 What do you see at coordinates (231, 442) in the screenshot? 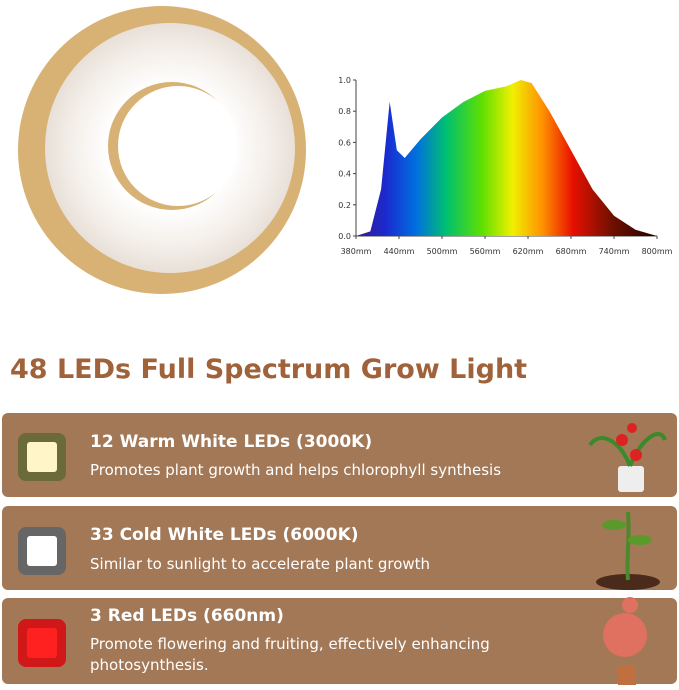
I see `card-title: 12 Warm White LEDs (3000K)` at bounding box center [231, 442].